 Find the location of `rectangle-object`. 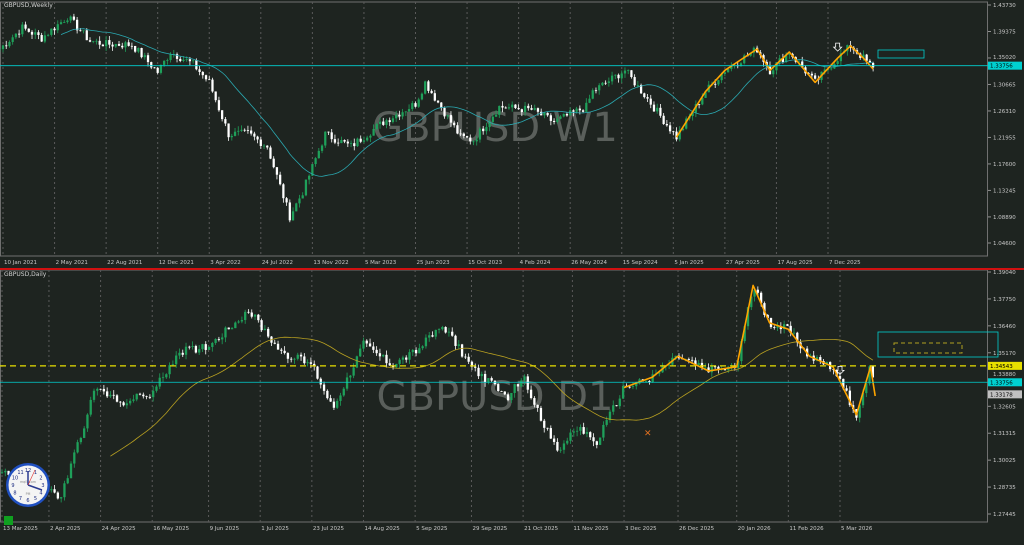

rectangle-object is located at coordinates (938, 344).